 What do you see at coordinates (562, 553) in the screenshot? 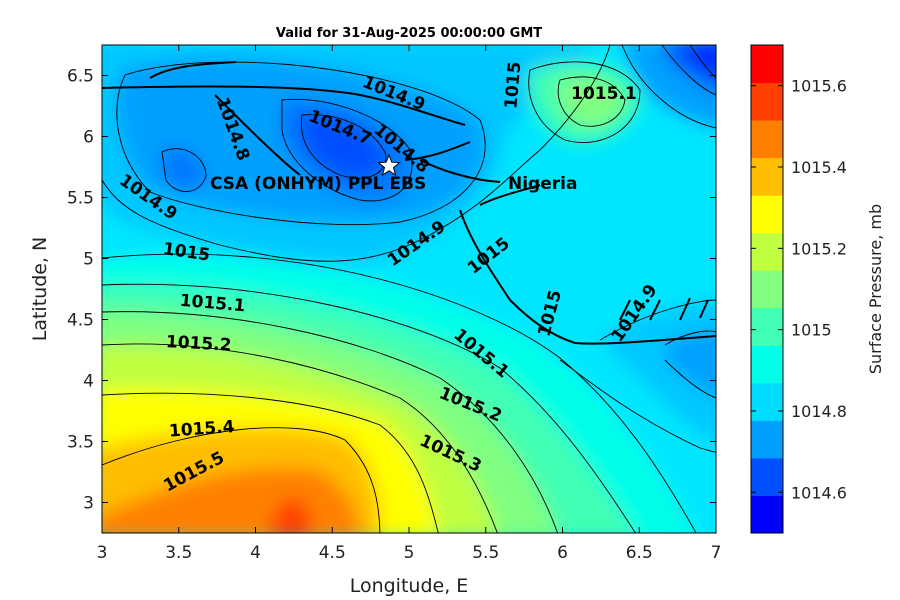
I see `x-tick-label: 6` at bounding box center [562, 553].